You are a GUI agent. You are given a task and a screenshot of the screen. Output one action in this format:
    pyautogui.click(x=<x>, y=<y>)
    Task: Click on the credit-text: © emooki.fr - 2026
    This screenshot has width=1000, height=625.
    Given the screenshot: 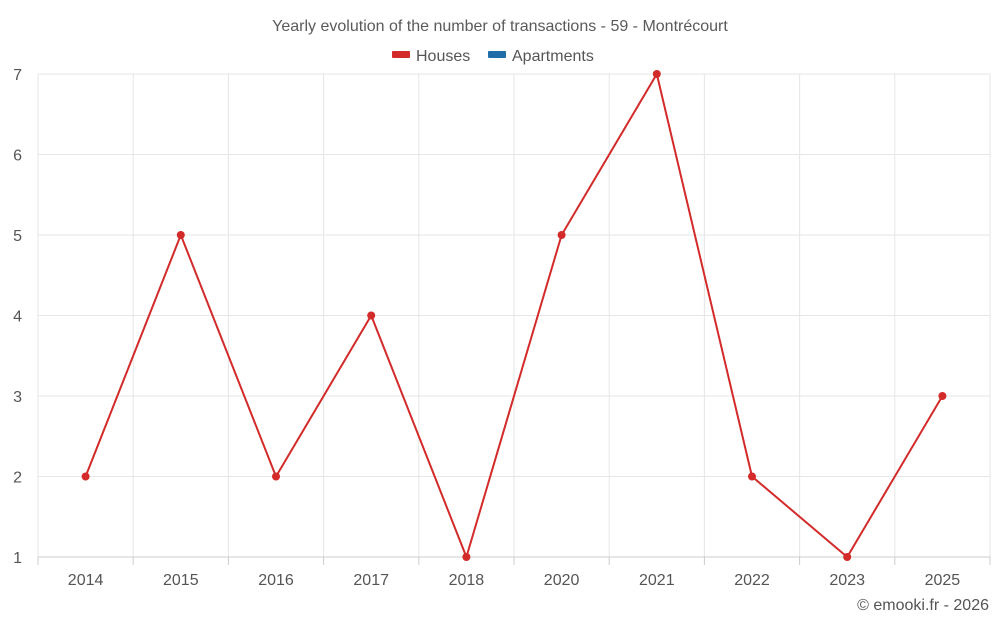 What is the action you would take?
    pyautogui.click(x=923, y=605)
    